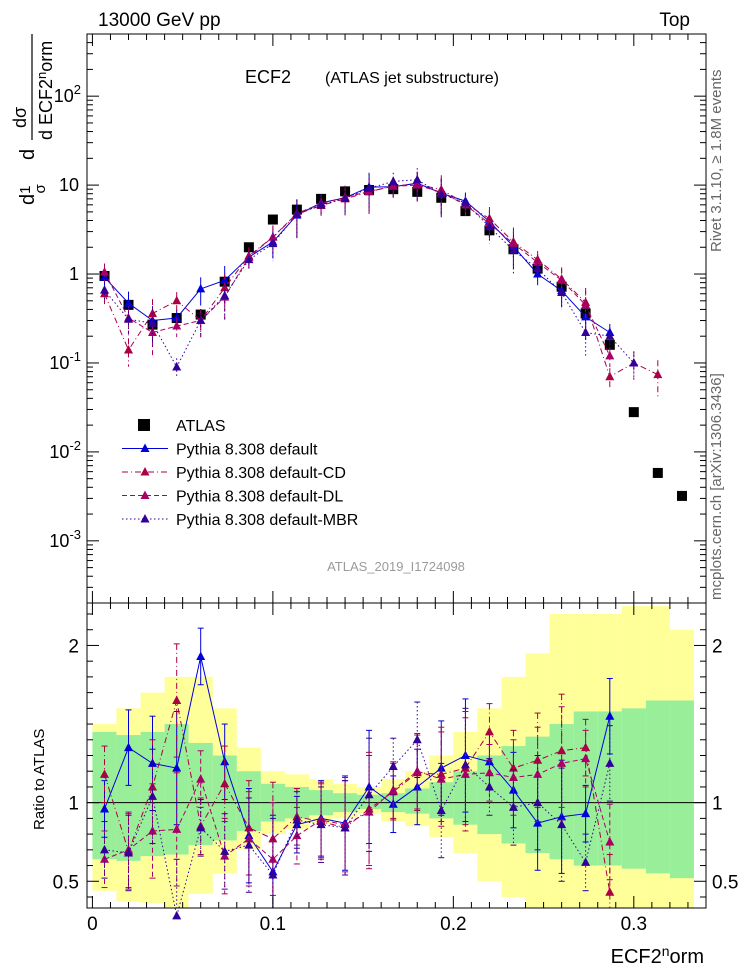 The height and width of the screenshot is (972, 746). Describe the element at coordinates (66, 882) in the screenshot. I see `ratio-y-tick-label: 0.5` at that location.